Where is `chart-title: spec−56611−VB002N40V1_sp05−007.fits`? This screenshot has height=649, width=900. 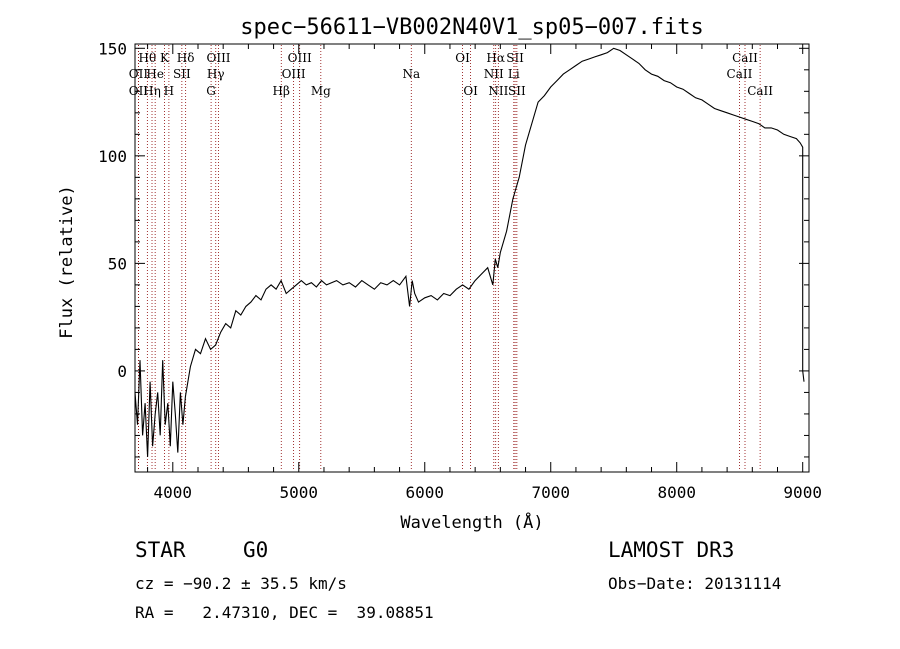
chart-title: spec−56611−VB002N40V1_sp05−007.fits is located at coordinates (472, 27).